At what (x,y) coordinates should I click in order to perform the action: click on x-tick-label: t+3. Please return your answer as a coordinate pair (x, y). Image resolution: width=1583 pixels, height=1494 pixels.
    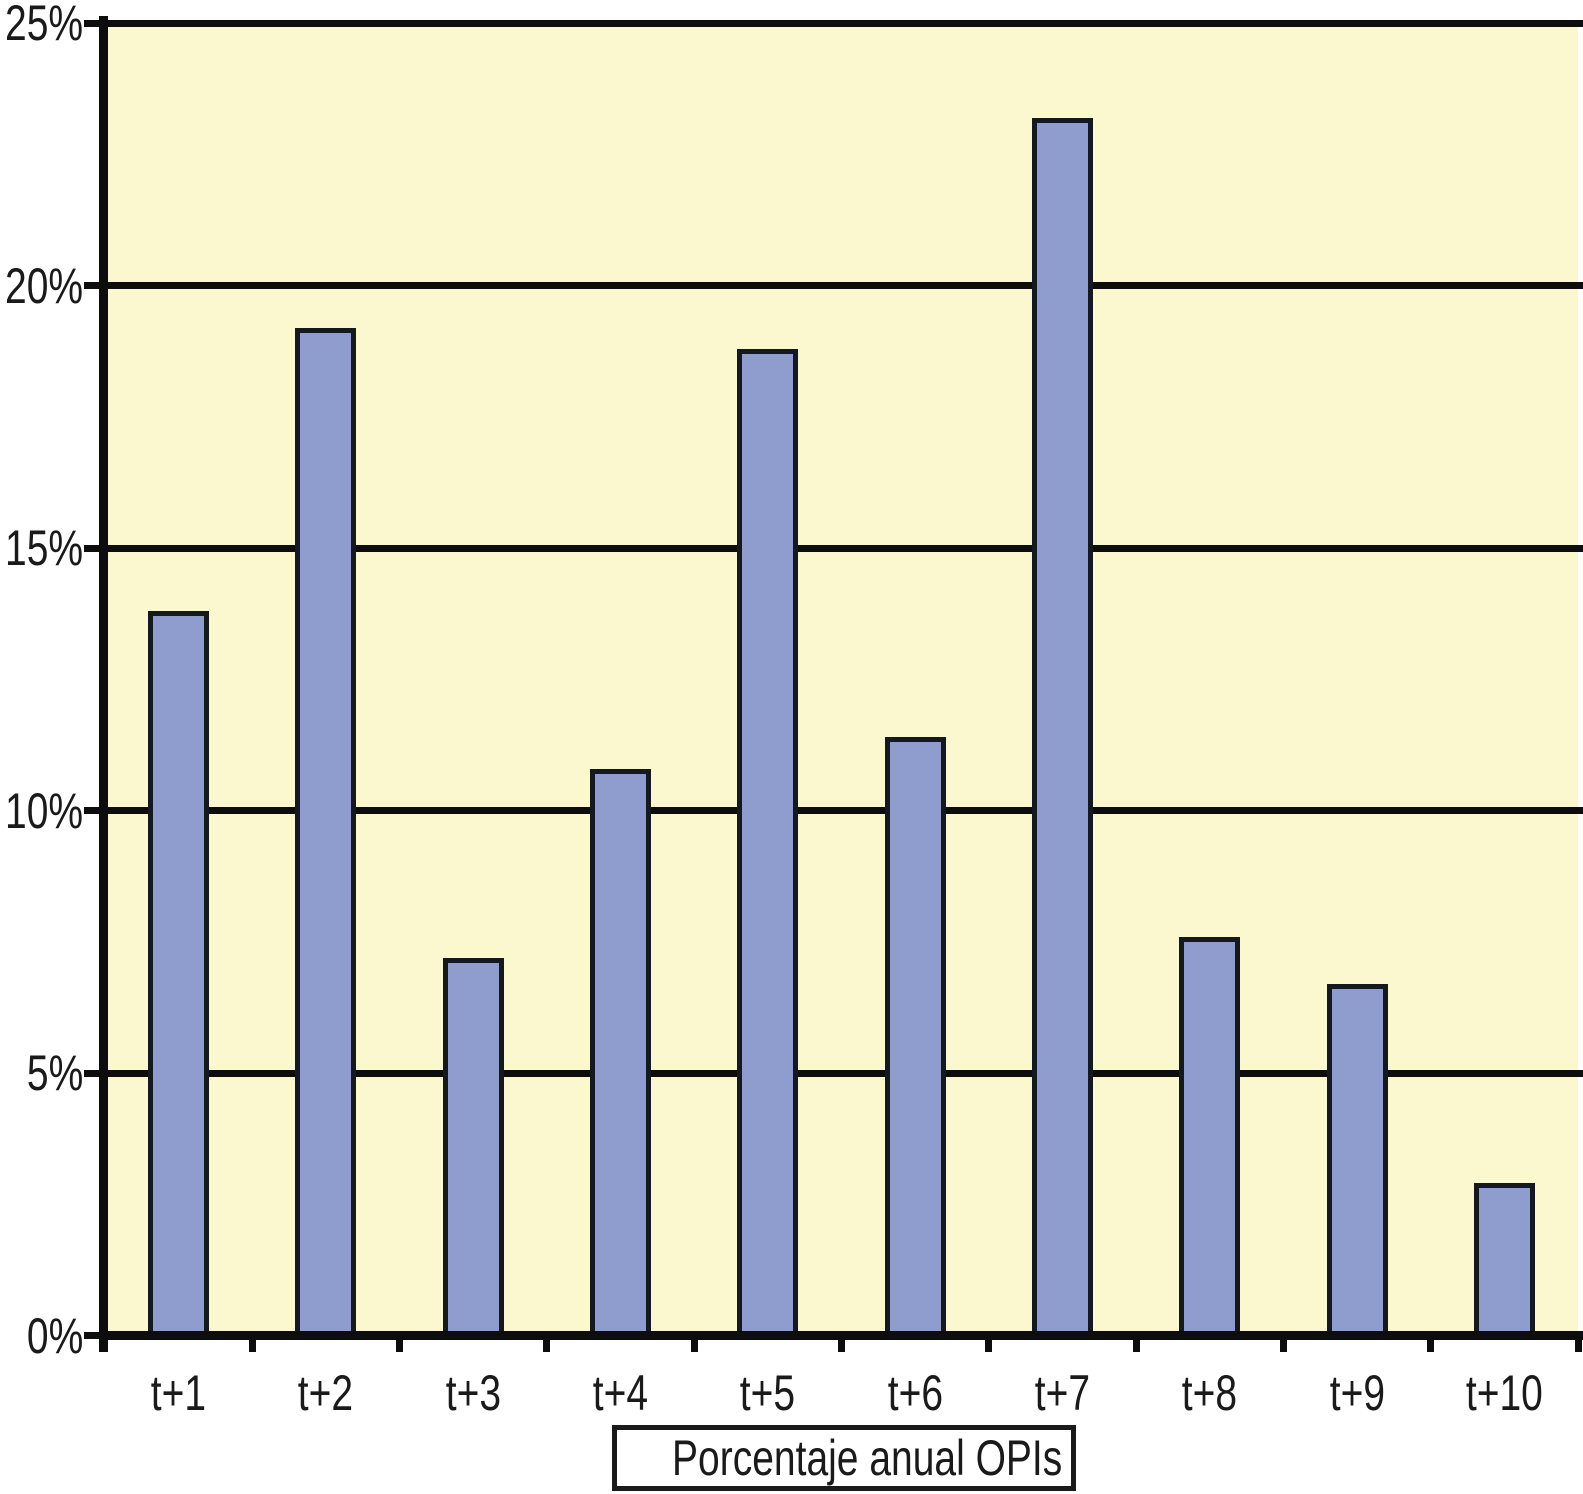
    Looking at the image, I should click on (473, 1393).